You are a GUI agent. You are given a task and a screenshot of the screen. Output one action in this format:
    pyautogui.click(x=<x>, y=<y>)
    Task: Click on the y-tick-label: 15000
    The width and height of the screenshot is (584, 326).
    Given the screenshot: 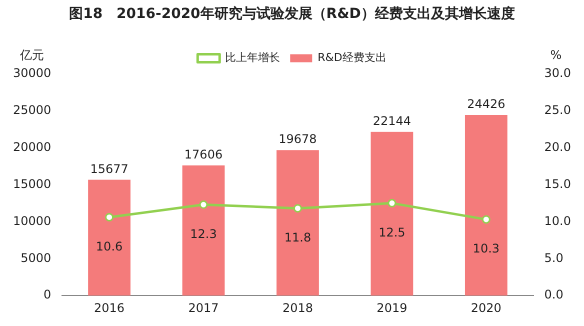 What is the action you would take?
    pyautogui.click(x=32, y=183)
    